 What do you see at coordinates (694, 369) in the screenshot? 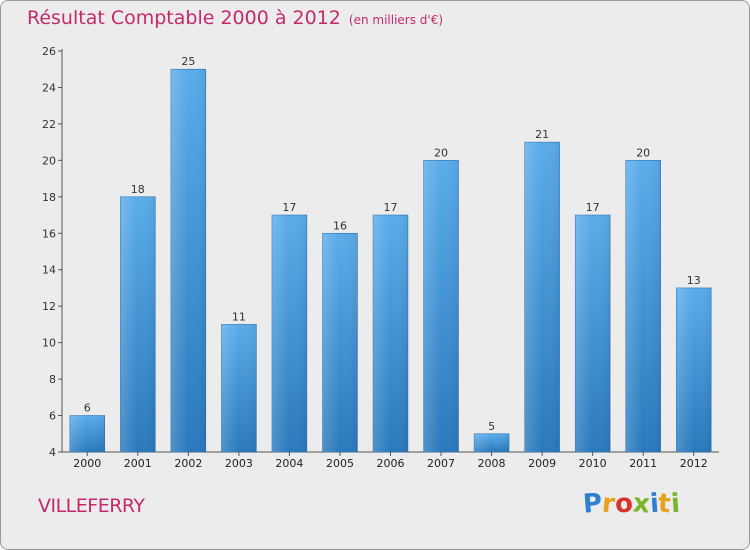
I see `bar-shine-2012` at bounding box center [694, 369].